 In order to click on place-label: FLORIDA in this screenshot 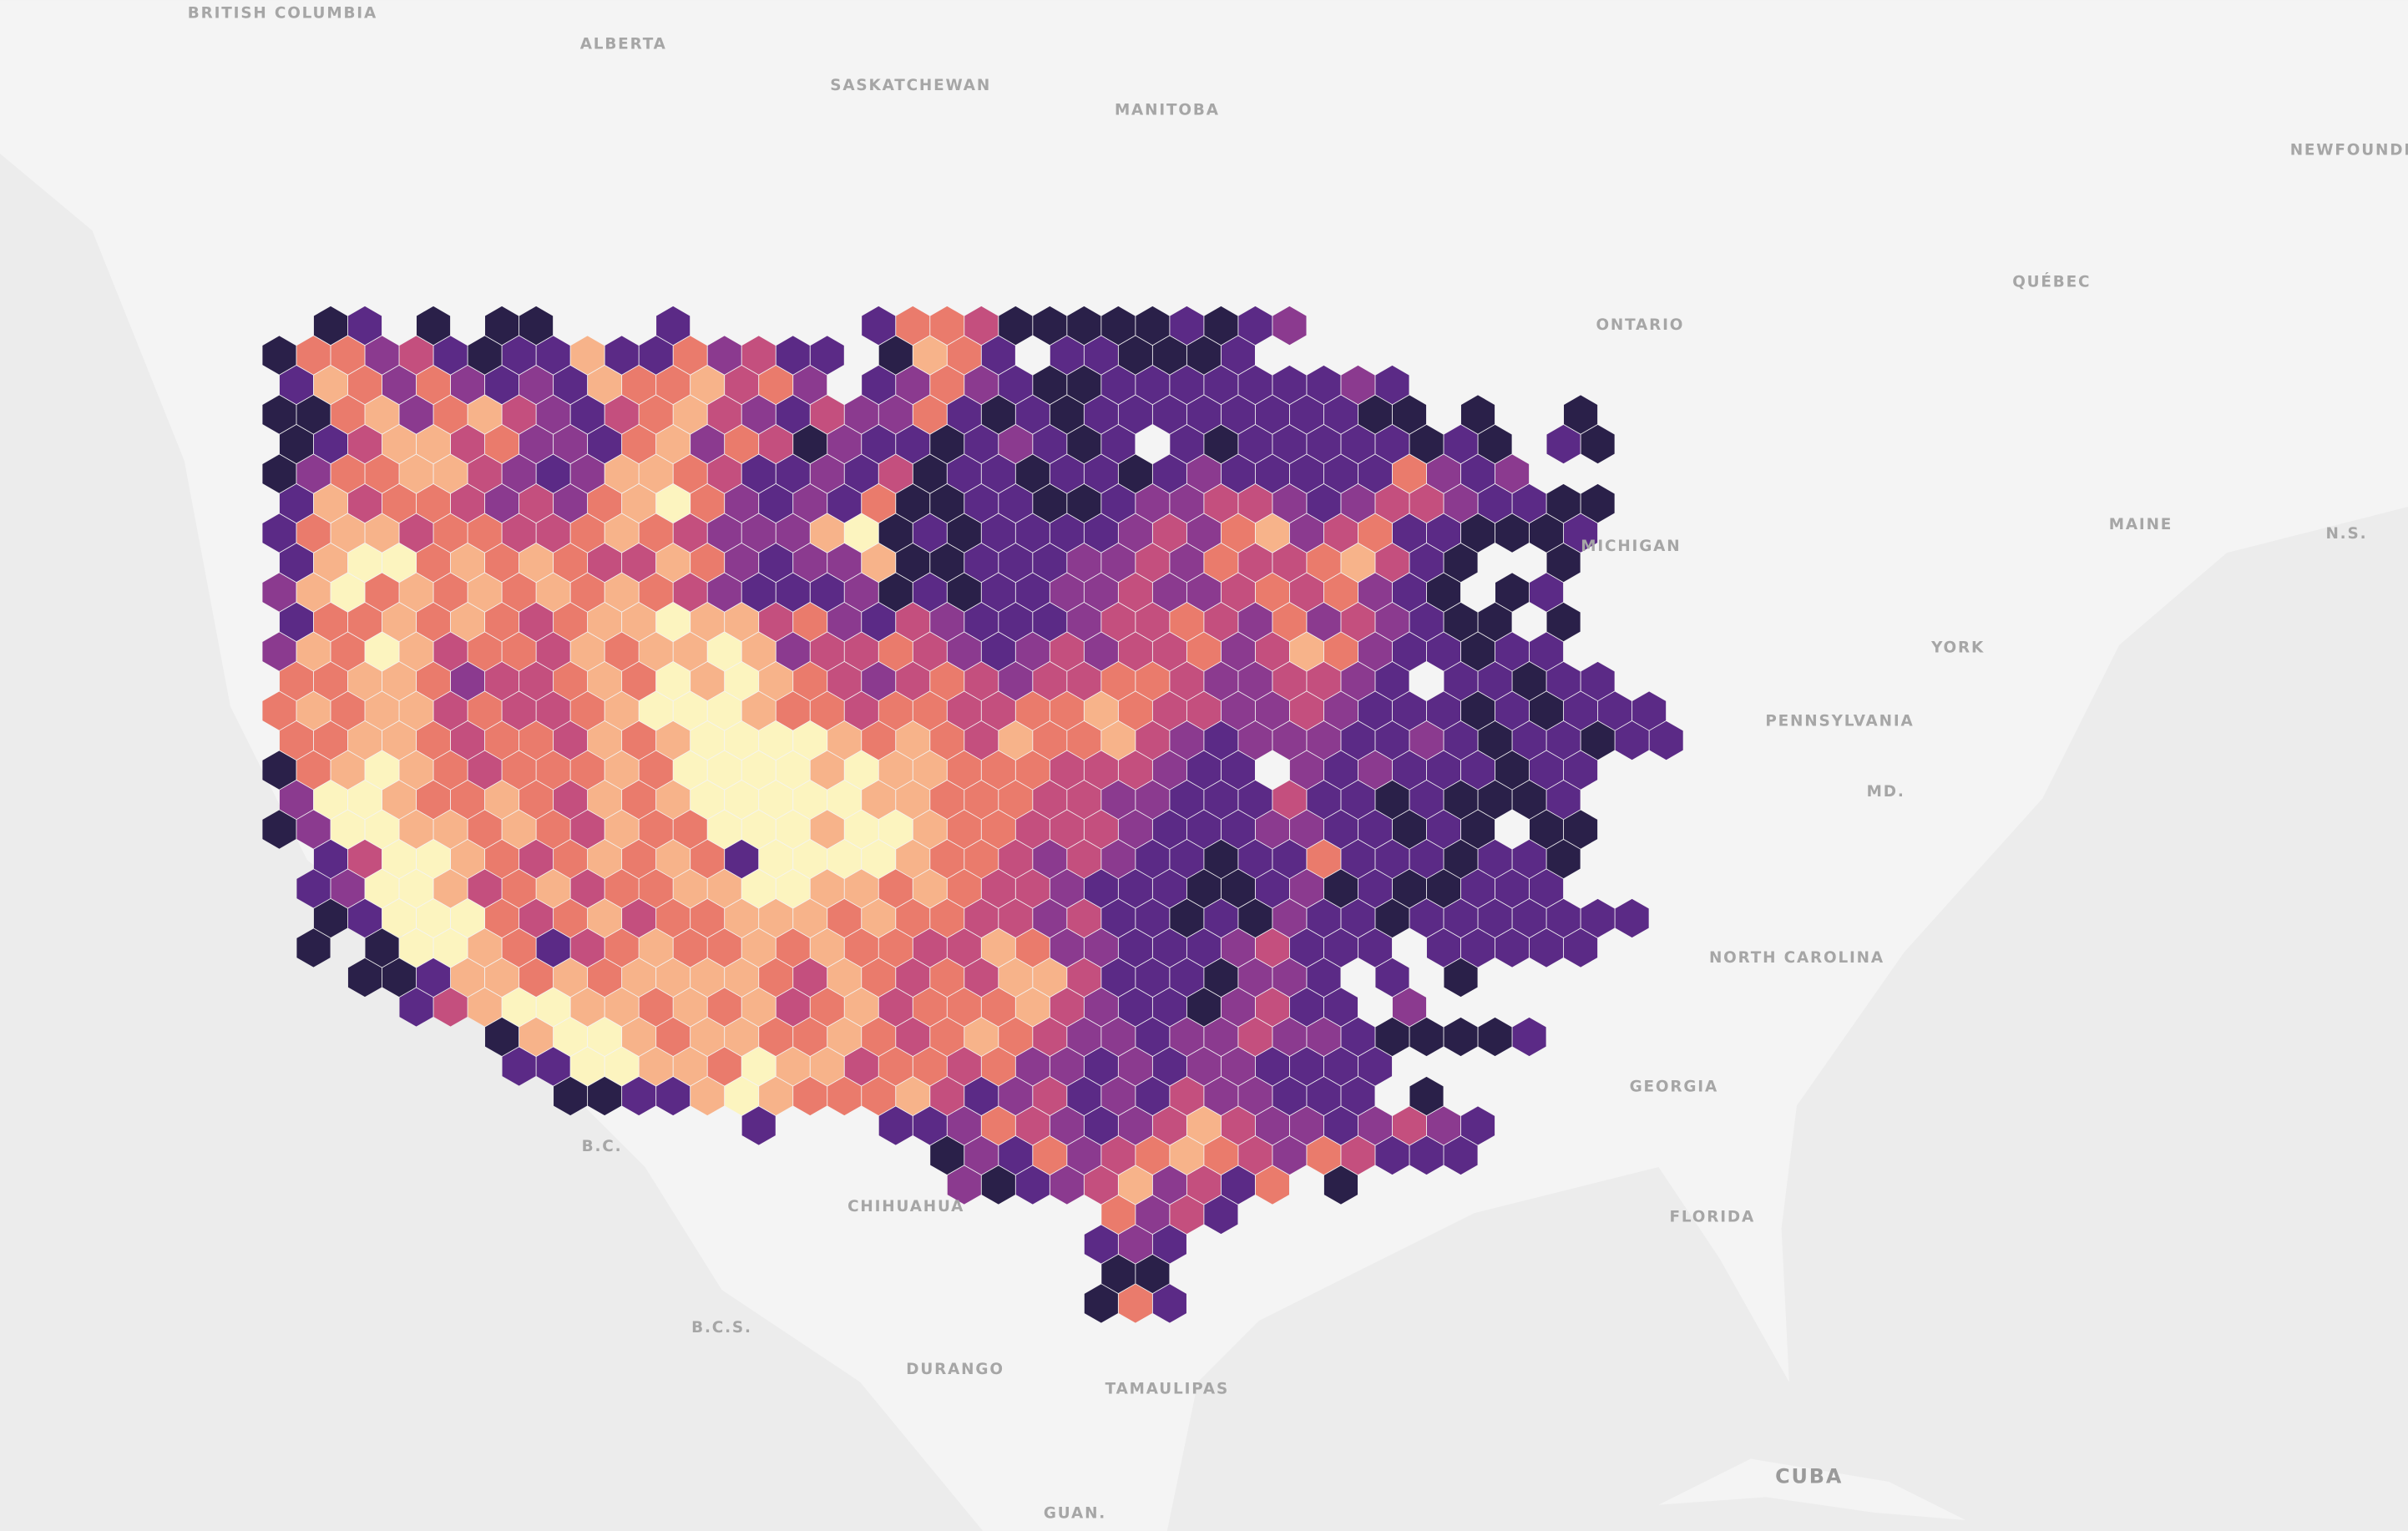, I will do `click(1713, 1217)`.